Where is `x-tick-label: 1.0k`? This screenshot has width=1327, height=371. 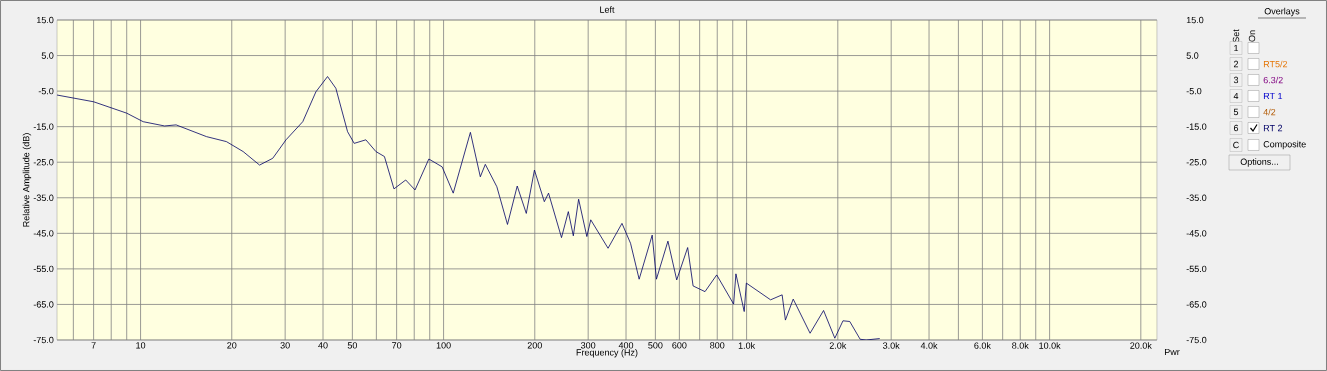
x-tick-label: 1.0k is located at coordinates (747, 345).